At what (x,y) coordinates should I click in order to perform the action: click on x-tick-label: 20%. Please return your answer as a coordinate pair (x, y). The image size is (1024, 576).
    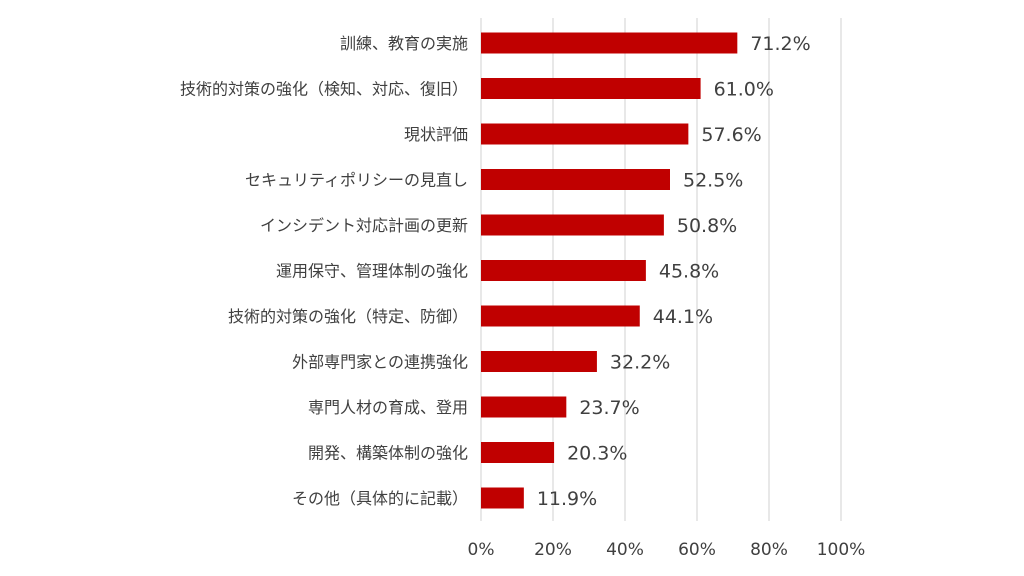
    Looking at the image, I should click on (553, 550).